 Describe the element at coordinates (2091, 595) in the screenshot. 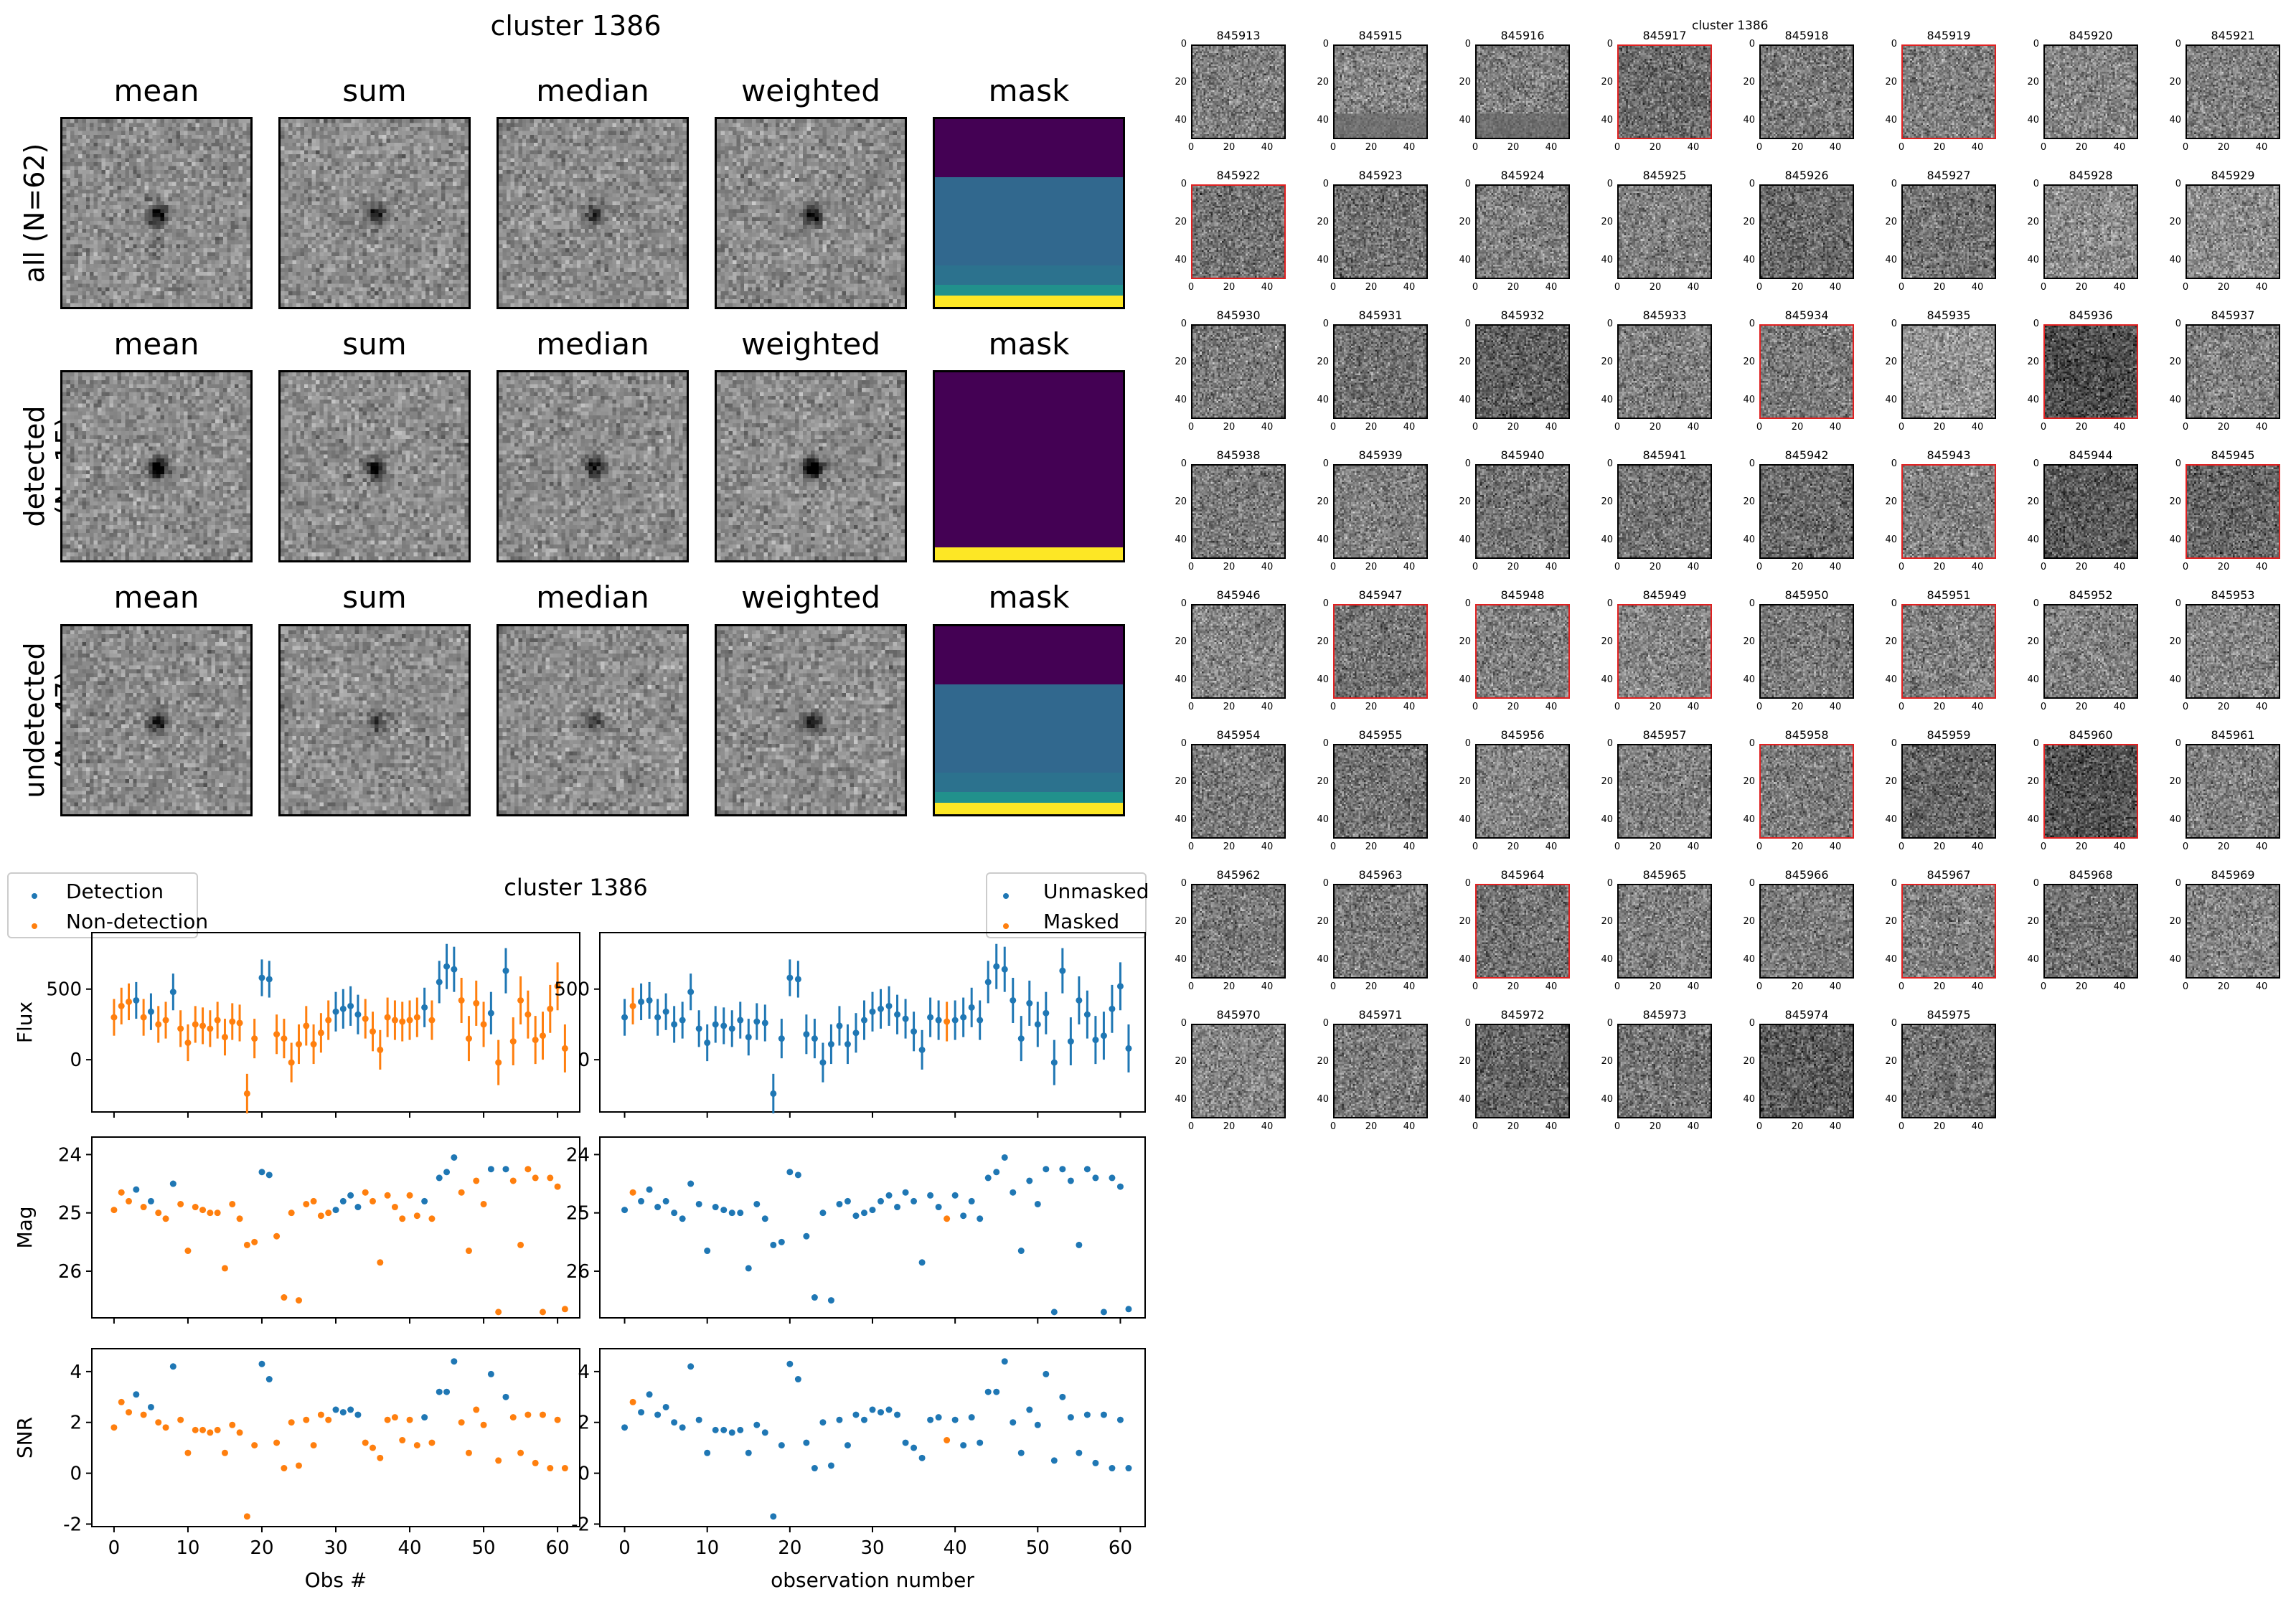

I see `cutout-title: 845952` at that location.